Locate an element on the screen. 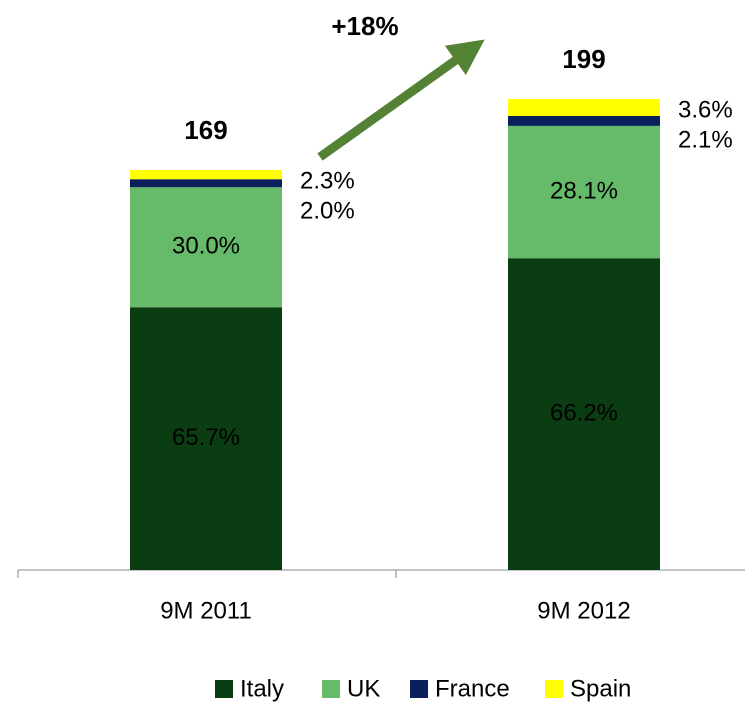 This screenshot has height=707, width=745. legend-label: Italy is located at coordinates (262, 688).